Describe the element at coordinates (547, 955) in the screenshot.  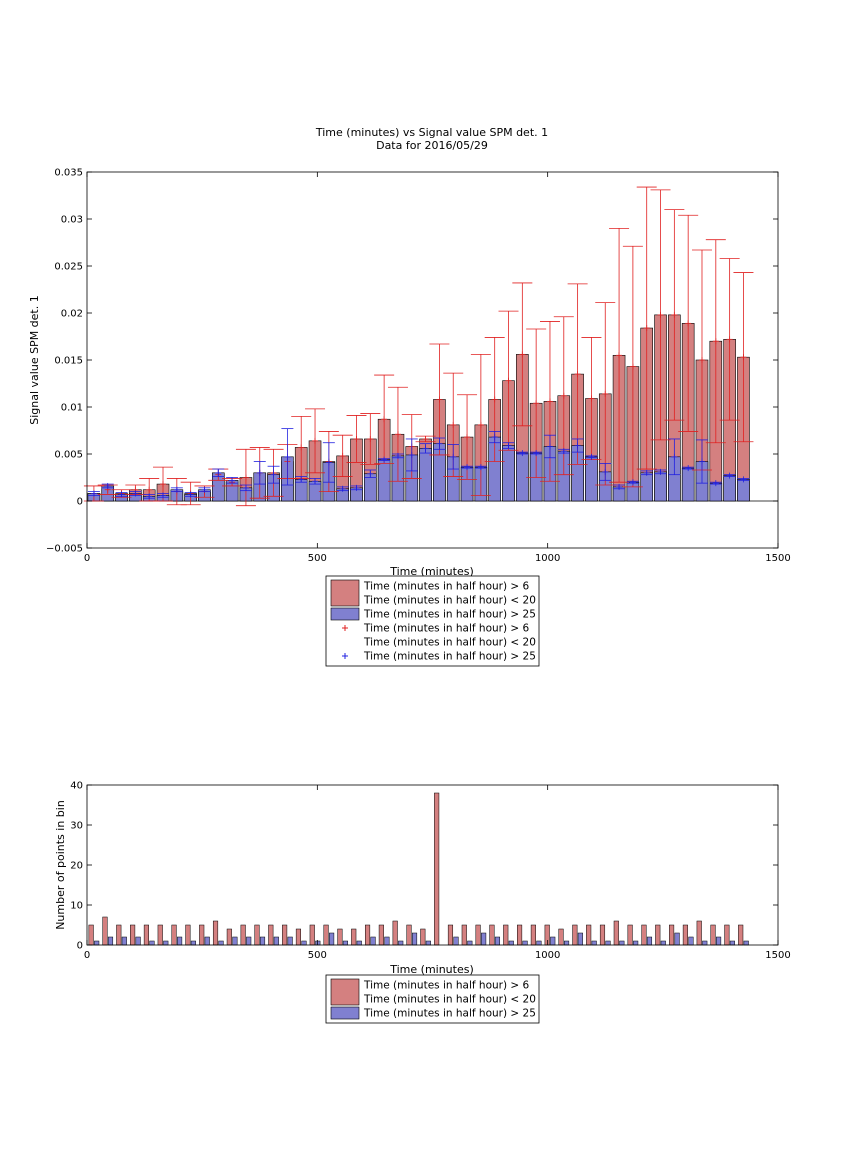
I see `x-tick-label-2: 1000` at that location.